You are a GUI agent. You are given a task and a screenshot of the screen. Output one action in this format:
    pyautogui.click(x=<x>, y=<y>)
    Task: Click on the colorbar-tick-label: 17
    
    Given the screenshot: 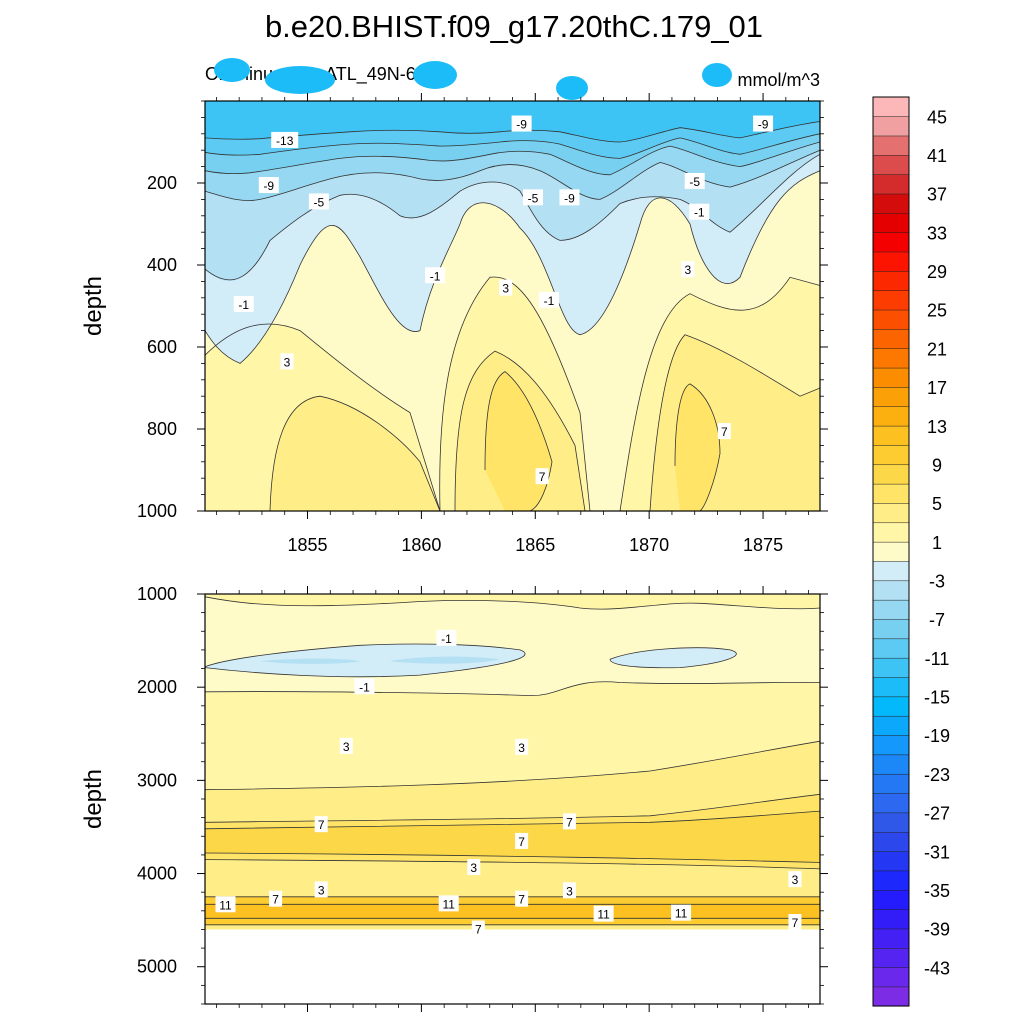 What is the action you would take?
    pyautogui.click(x=937, y=388)
    